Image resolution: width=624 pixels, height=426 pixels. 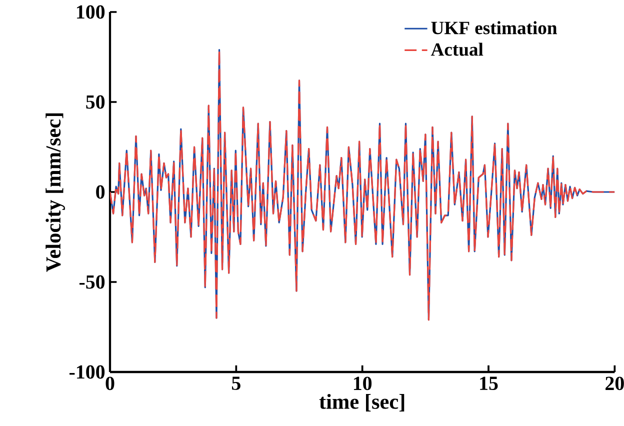 I want to click on y-tick-label: 50, so click(x=95, y=102).